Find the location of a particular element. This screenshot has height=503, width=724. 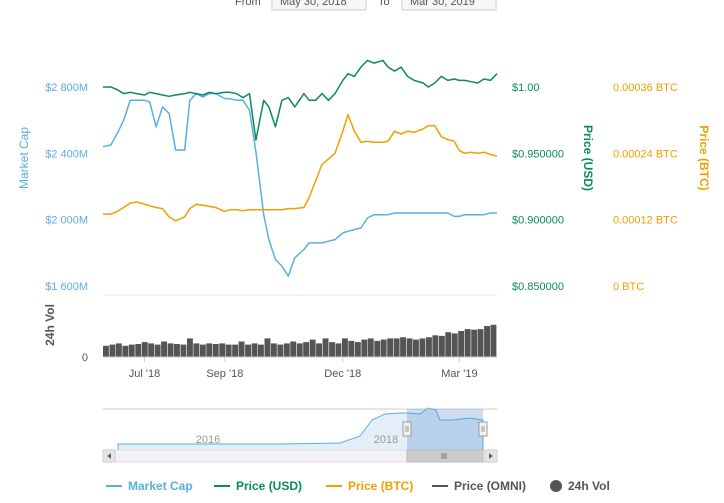

usd-axis-ticks: $0.850000 $0.900000 $0.950000 $1.00 is located at coordinates (538, 187).